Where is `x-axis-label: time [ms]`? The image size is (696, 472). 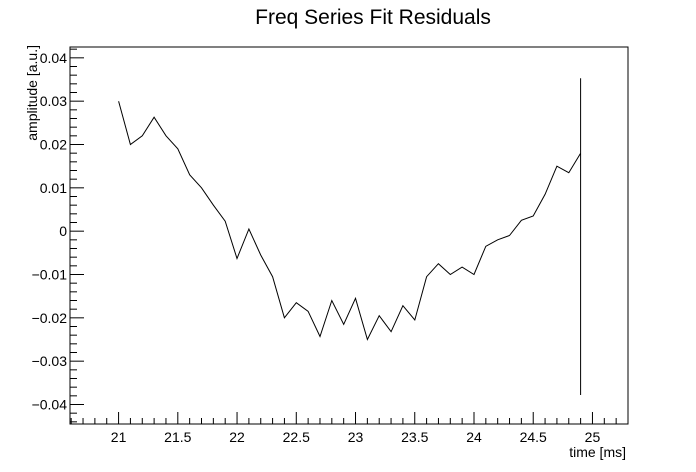
x-axis-label: time [ms] is located at coordinates (597, 452).